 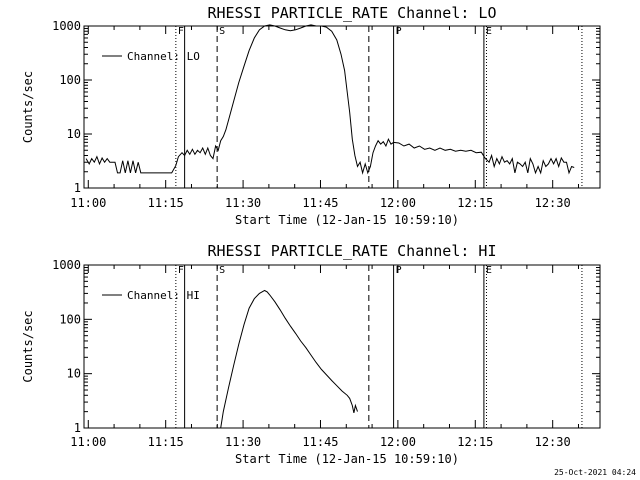 I want to click on chart-title: RHESSI PARTICLE_RATE Channel: HI, so click(x=352, y=251).